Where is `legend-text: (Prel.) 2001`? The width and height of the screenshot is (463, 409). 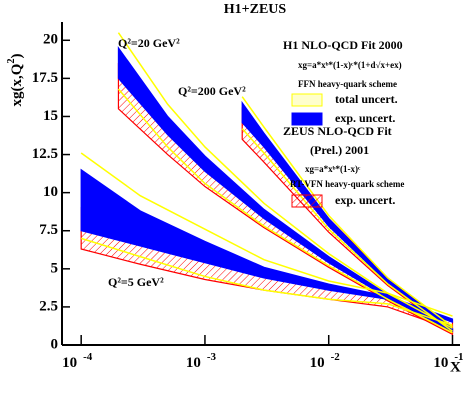 legend-text: (Prel.) 2001 is located at coordinates (339, 150).